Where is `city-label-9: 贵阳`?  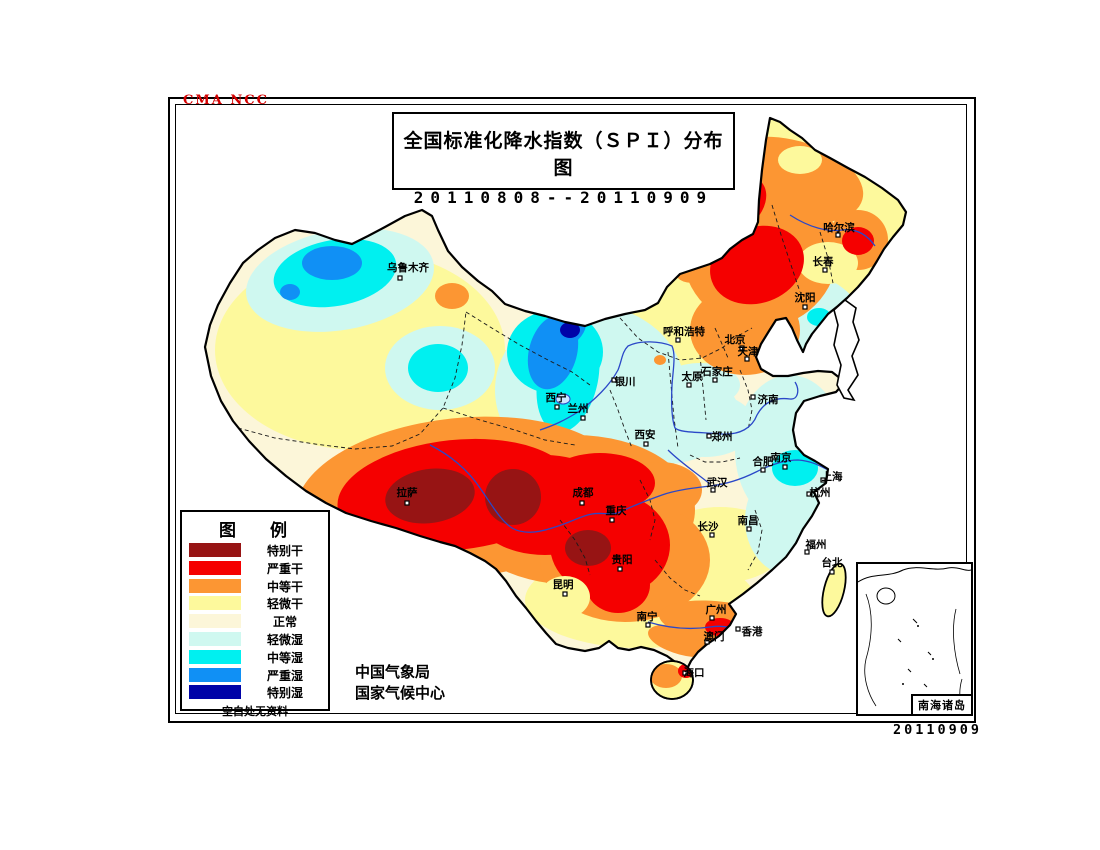
city-label-9: 贵阳 is located at coordinates (622, 559).